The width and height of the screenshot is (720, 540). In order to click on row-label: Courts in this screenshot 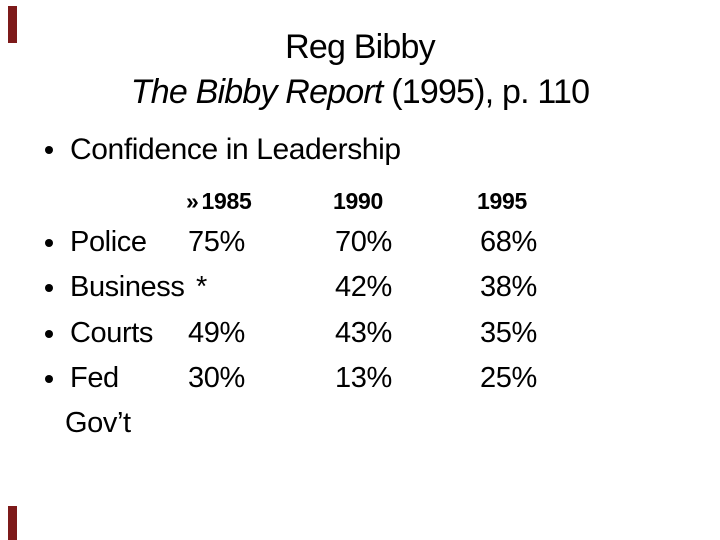, I will do `click(112, 333)`.